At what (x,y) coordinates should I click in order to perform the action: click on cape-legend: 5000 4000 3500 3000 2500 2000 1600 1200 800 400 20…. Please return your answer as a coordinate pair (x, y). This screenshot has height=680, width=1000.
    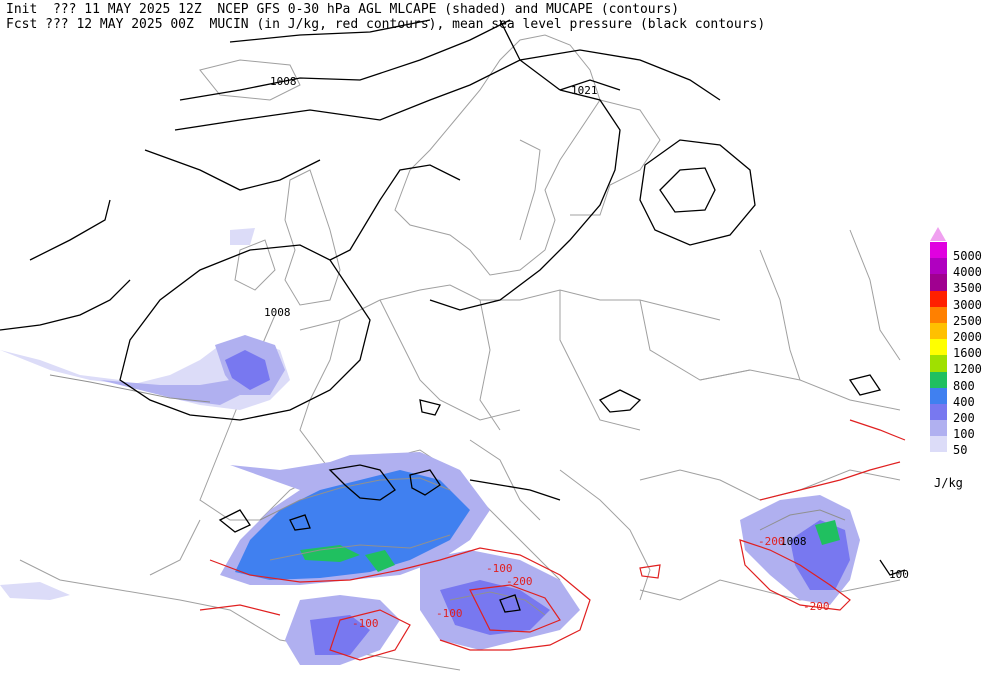
    Looking at the image, I should click on (965, 342).